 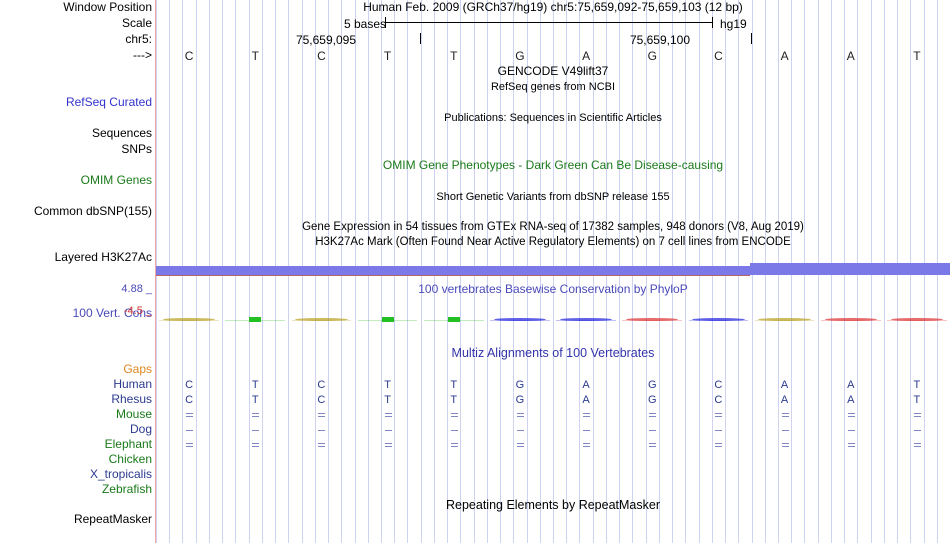 I want to click on multiz-row-mouse, so click(x=553, y=415).